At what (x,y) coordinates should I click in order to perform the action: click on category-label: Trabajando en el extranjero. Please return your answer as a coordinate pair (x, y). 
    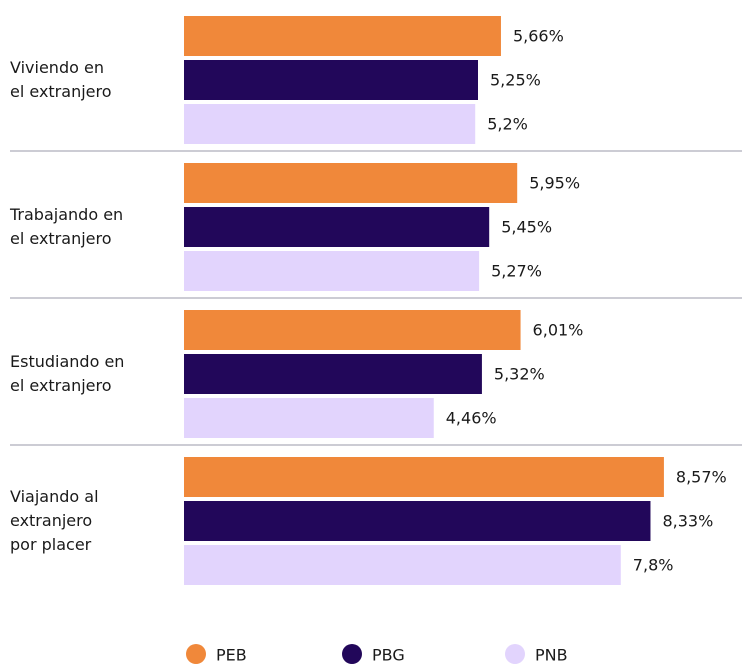
    Looking at the image, I should click on (67, 226).